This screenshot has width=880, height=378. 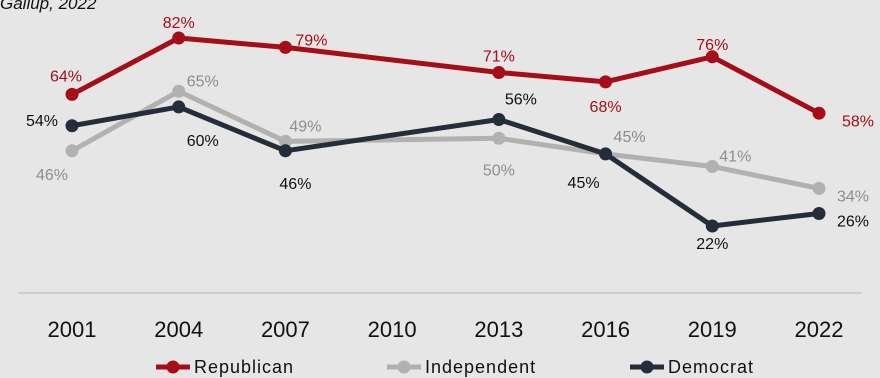 I want to click on x-tick-label: 2007, so click(x=285, y=329).